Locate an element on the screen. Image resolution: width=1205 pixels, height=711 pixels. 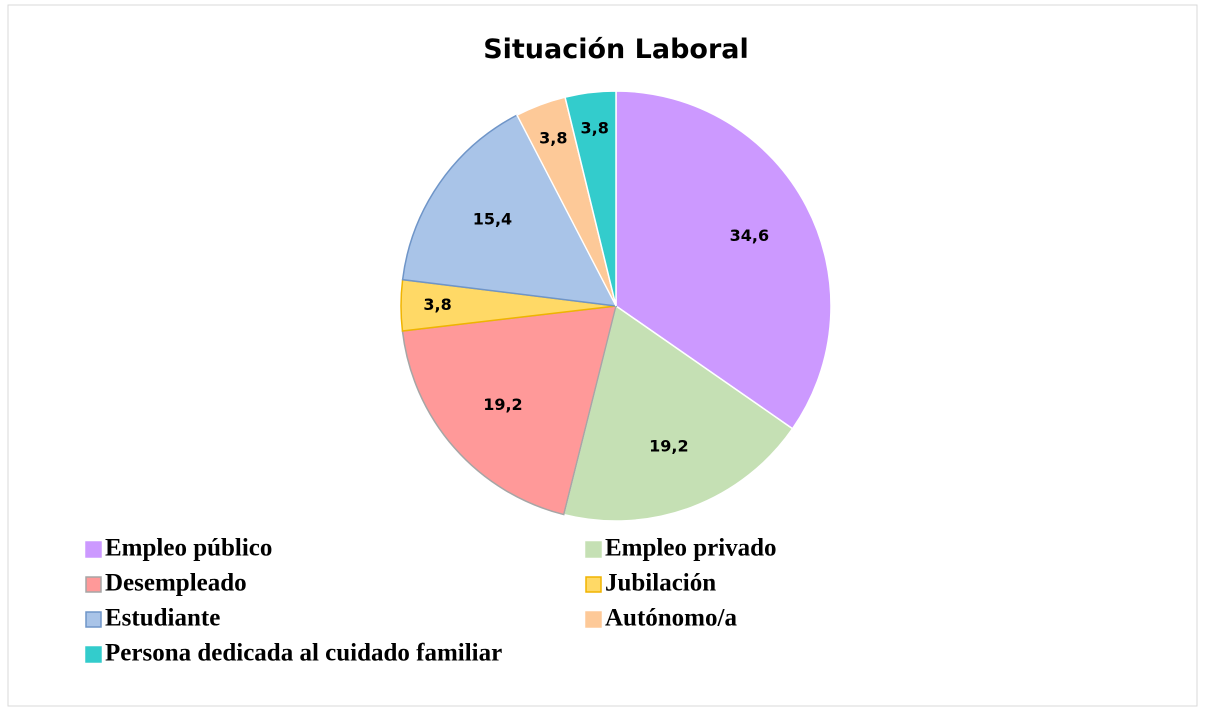
legend-label: Empleo privado is located at coordinates (691, 548).